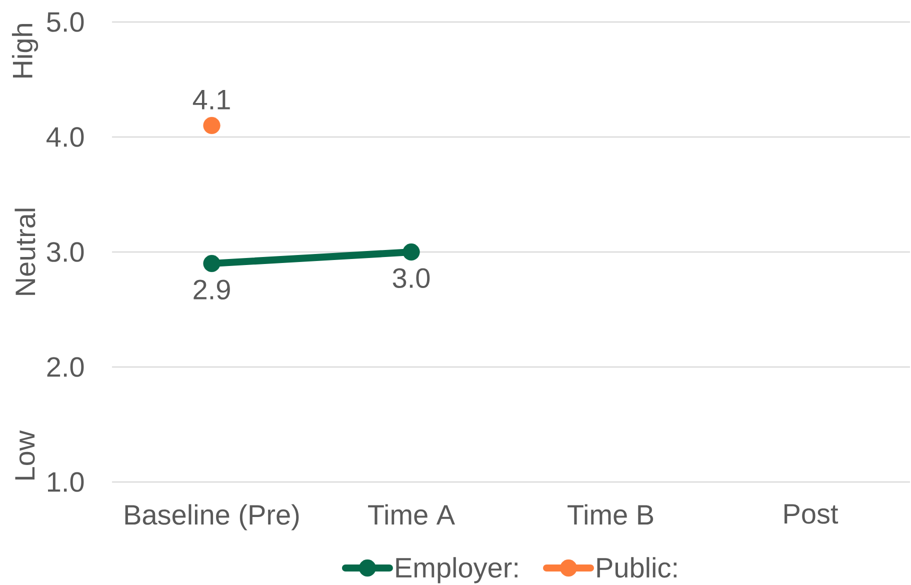 The width and height of the screenshot is (911, 585). What do you see at coordinates (636, 567) in the screenshot?
I see `legend-label: Public:` at bounding box center [636, 567].